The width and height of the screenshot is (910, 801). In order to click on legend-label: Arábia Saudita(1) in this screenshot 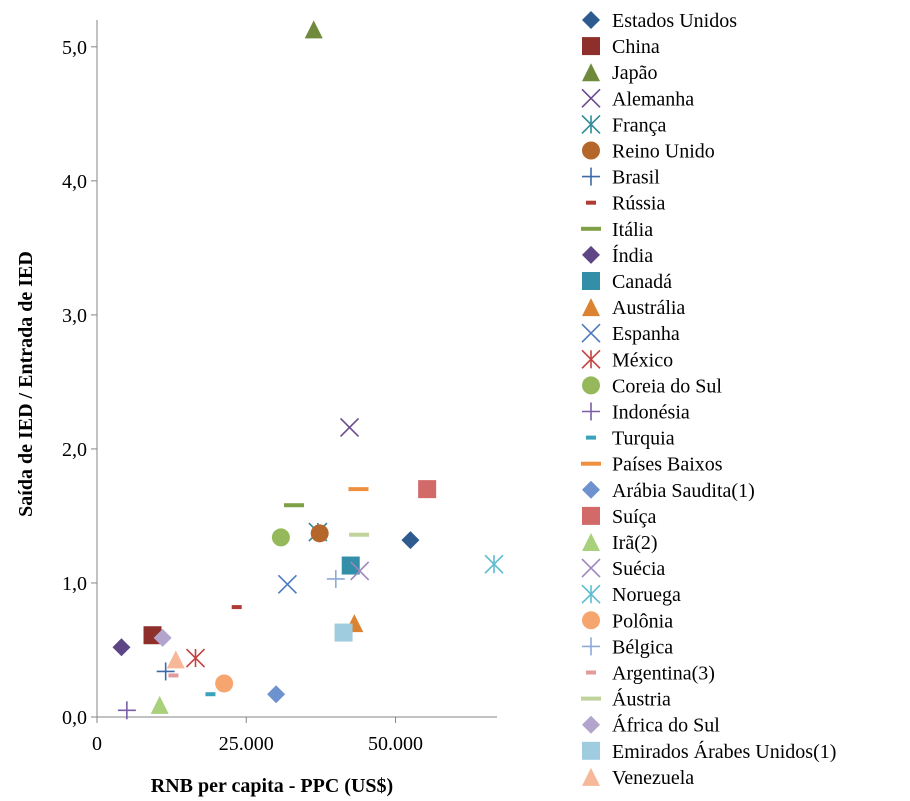, I will do `click(683, 491)`.